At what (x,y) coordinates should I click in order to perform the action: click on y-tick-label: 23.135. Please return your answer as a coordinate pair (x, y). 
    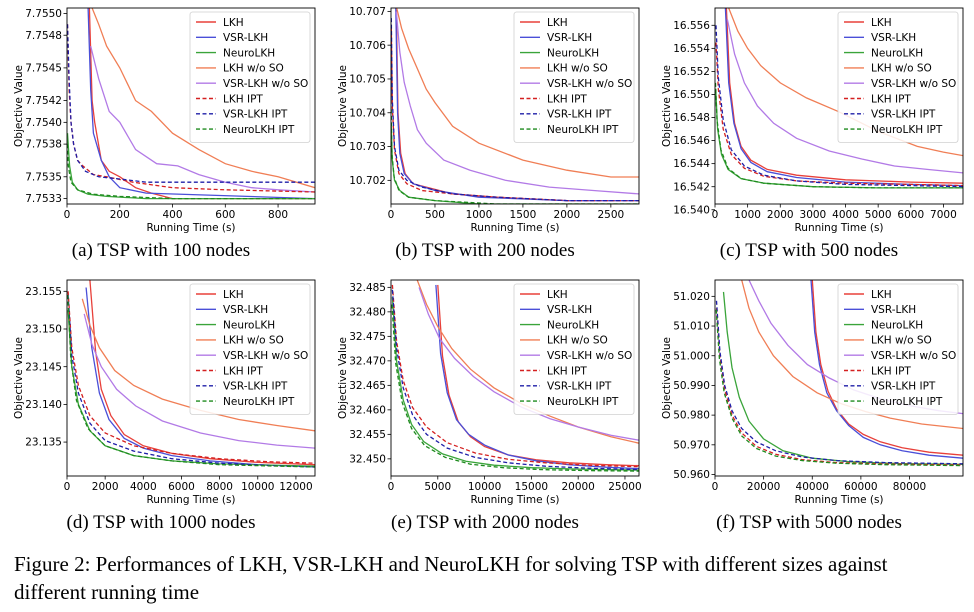
    Looking at the image, I should click on (43, 443).